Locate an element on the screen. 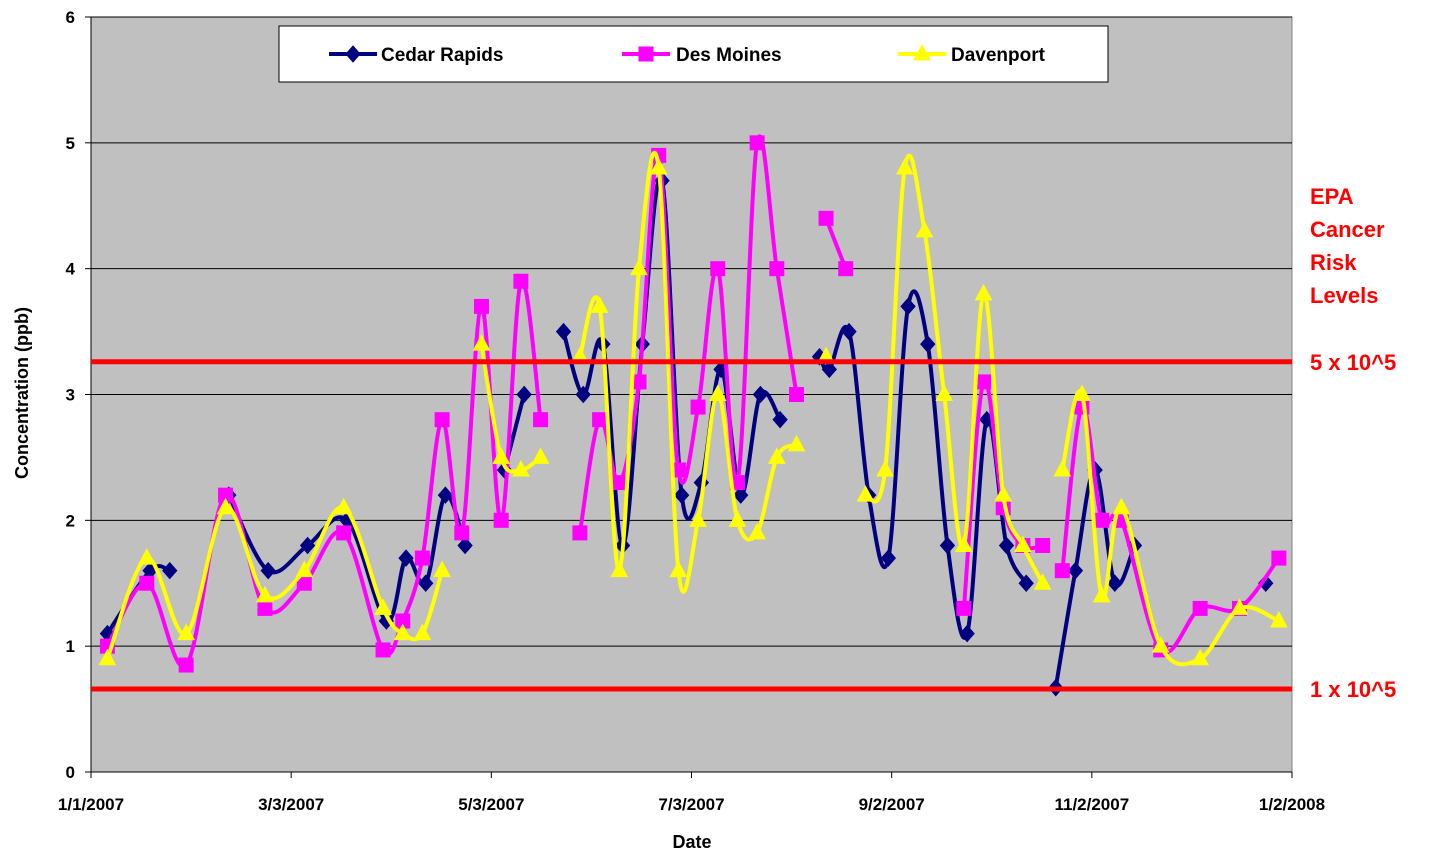  legend-label-des-moines: Des Moines is located at coordinates (729, 55).